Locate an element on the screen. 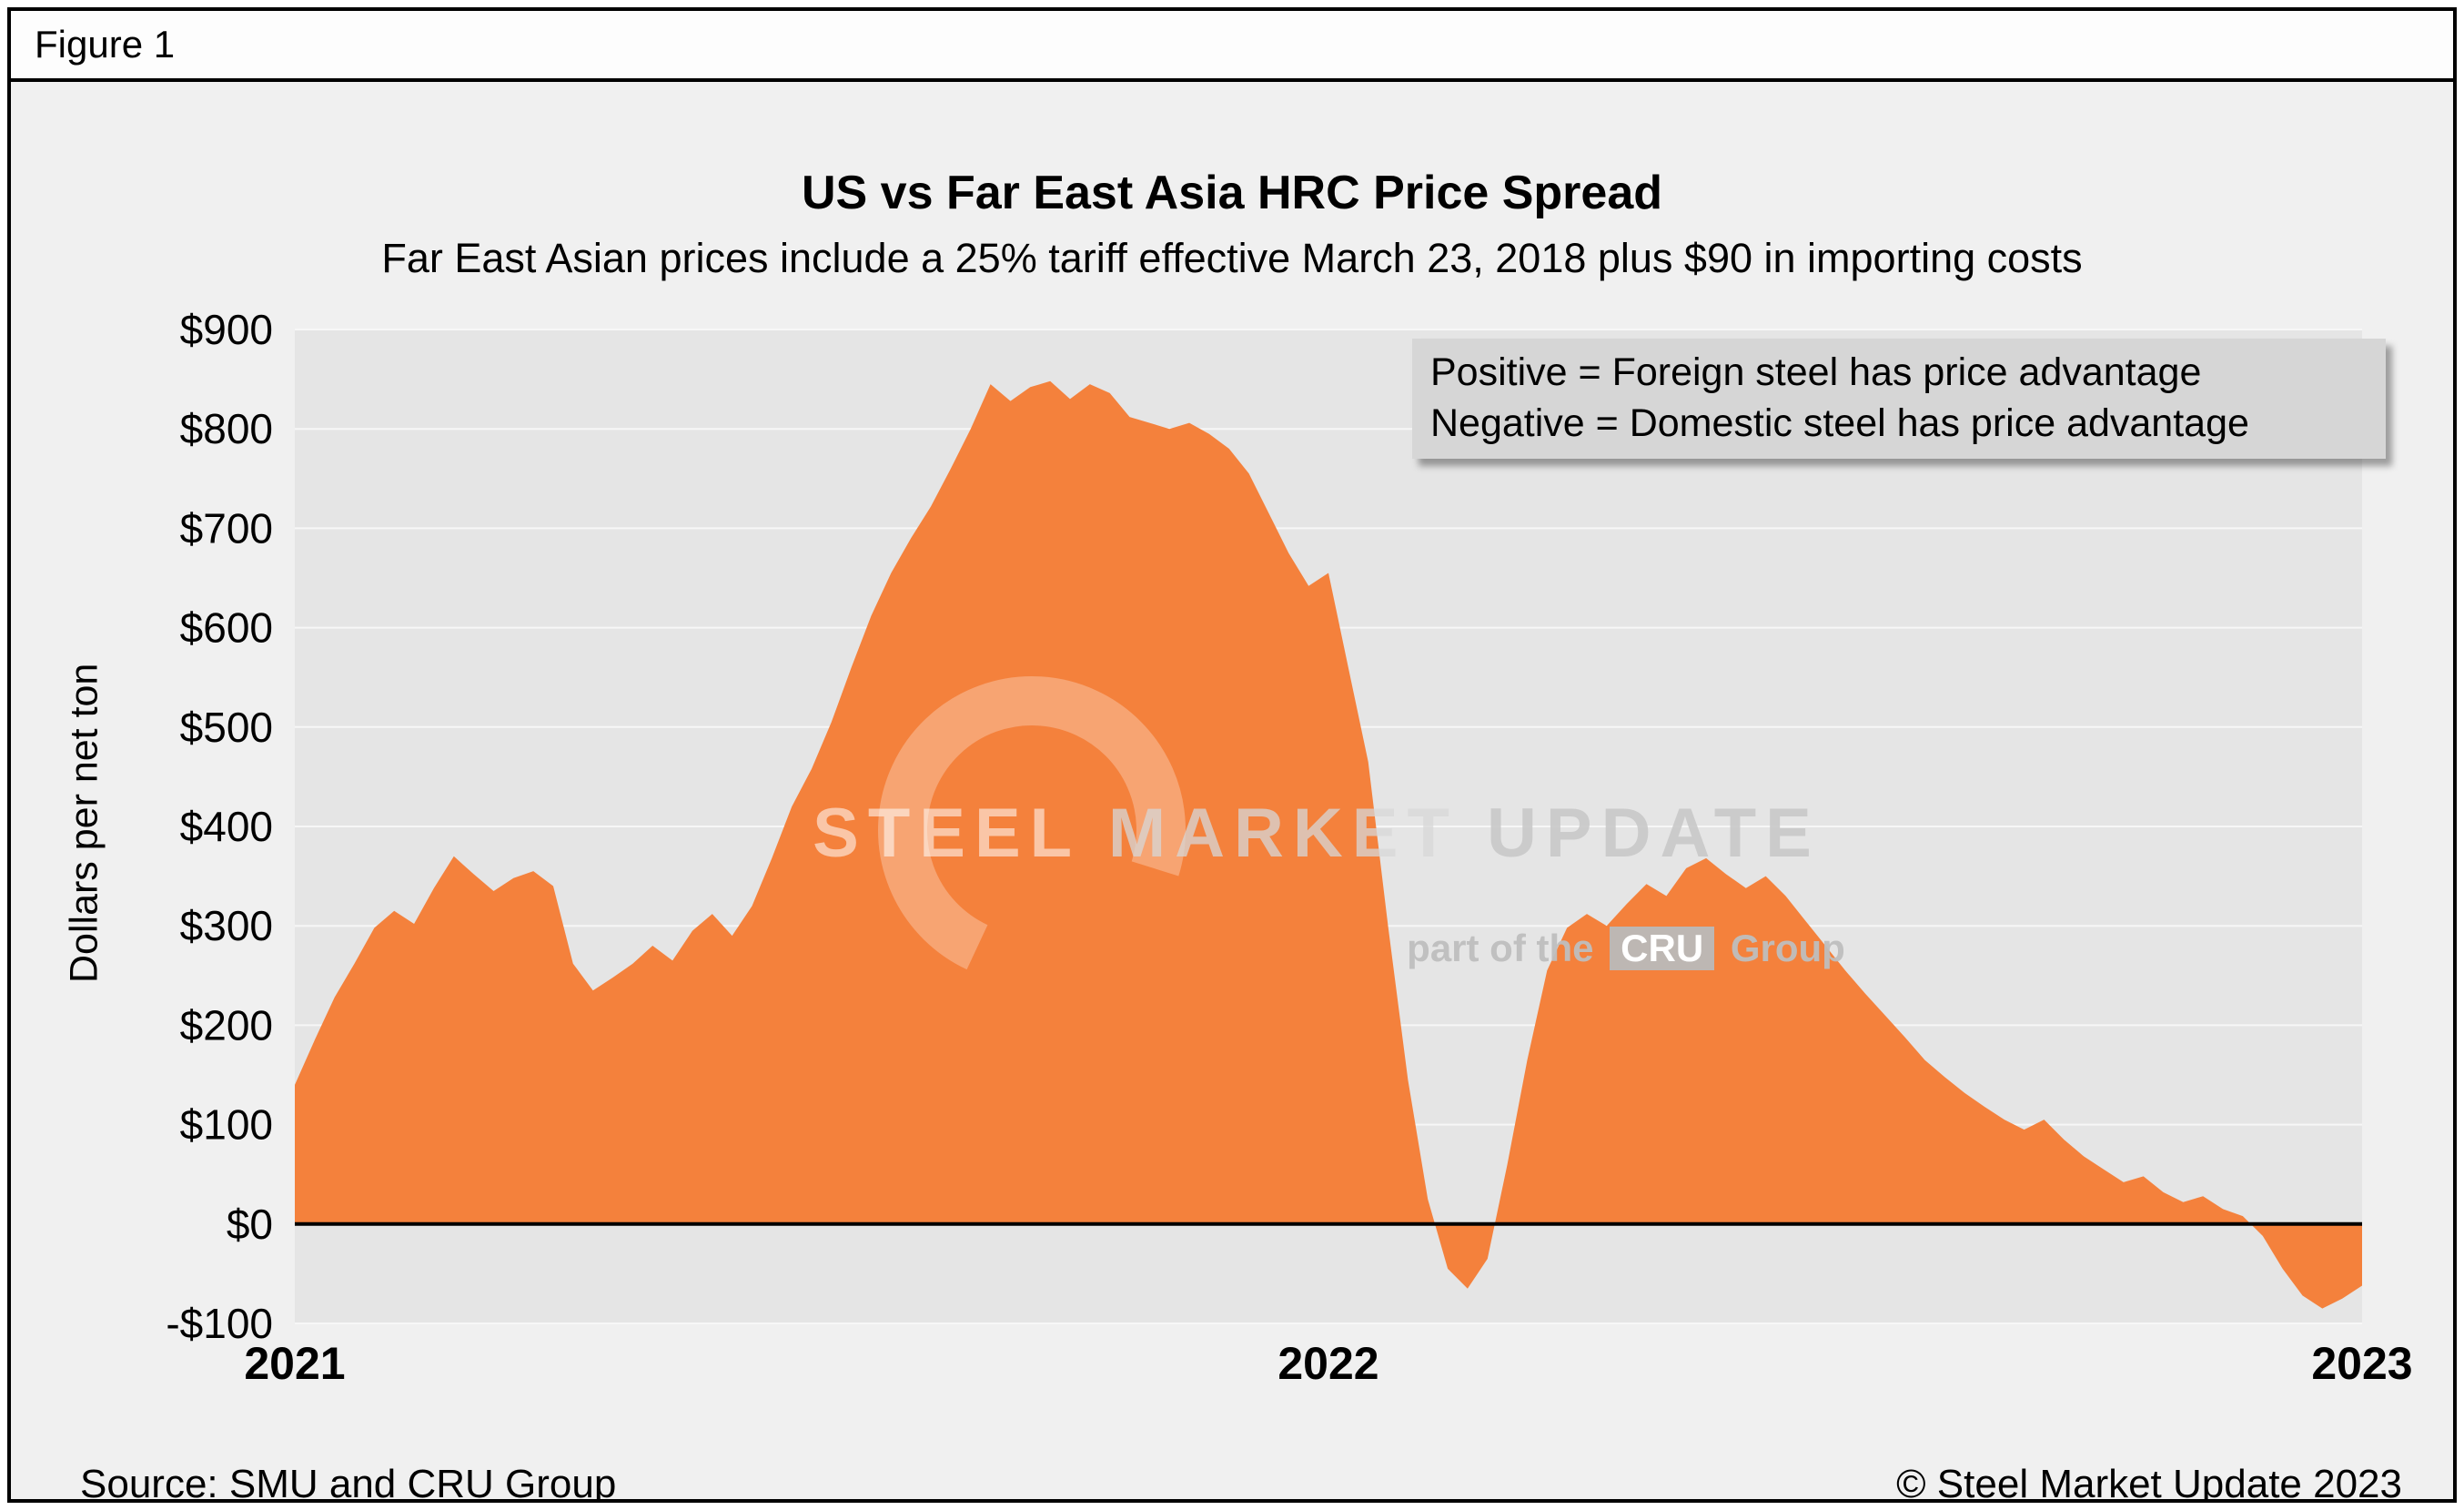 Image resolution: width=2464 pixels, height=1510 pixels. y-tick-label: $200 is located at coordinates (226, 1025).